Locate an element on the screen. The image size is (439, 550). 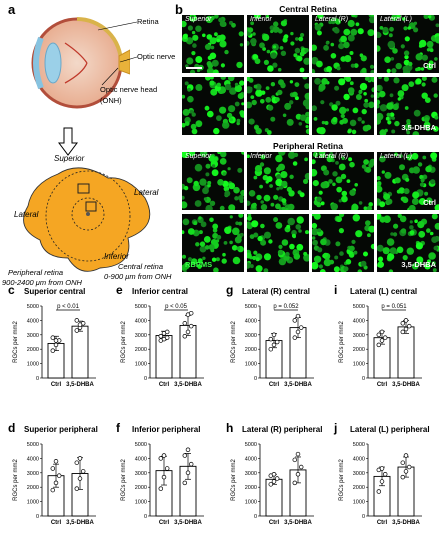
chart-title: Lateral (L) peripheral is located at coordinates (390, 429).